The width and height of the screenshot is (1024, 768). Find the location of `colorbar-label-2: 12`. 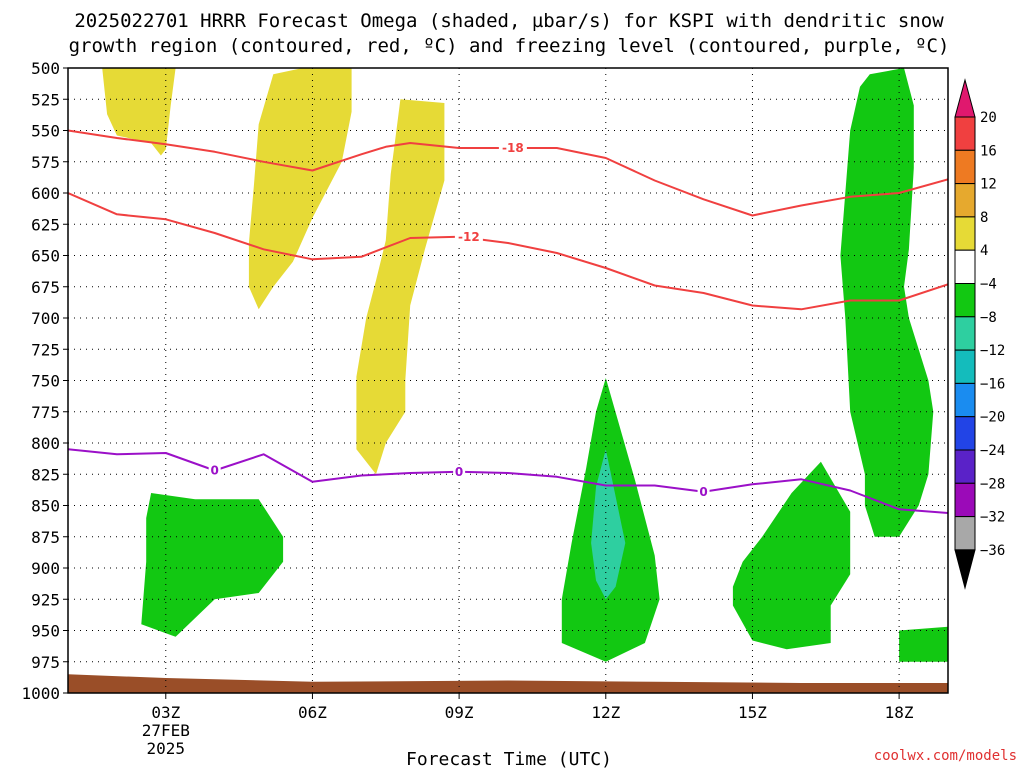

colorbar-label-2: 12 is located at coordinates (988, 185).